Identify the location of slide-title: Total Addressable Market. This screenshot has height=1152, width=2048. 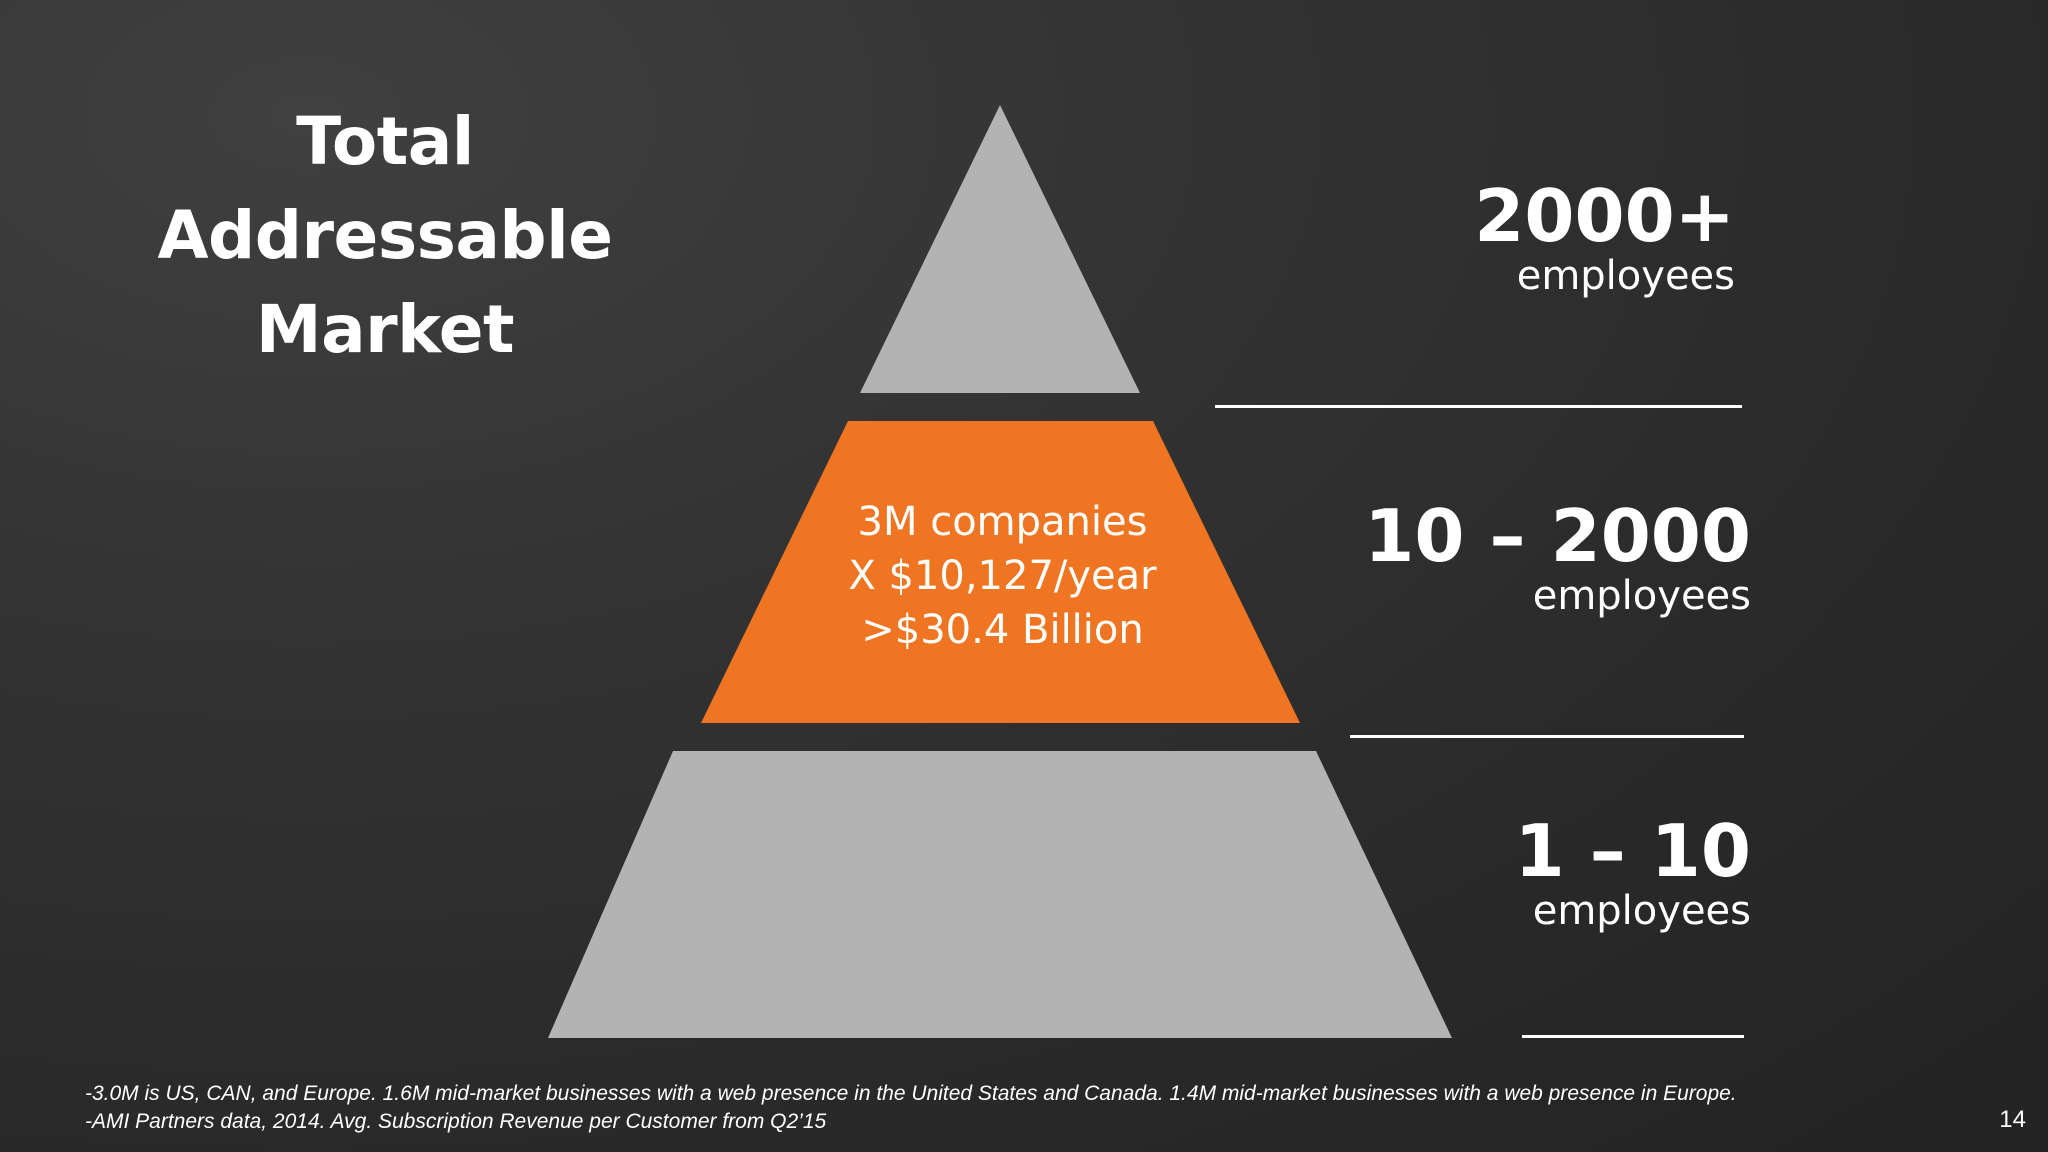
(385, 236).